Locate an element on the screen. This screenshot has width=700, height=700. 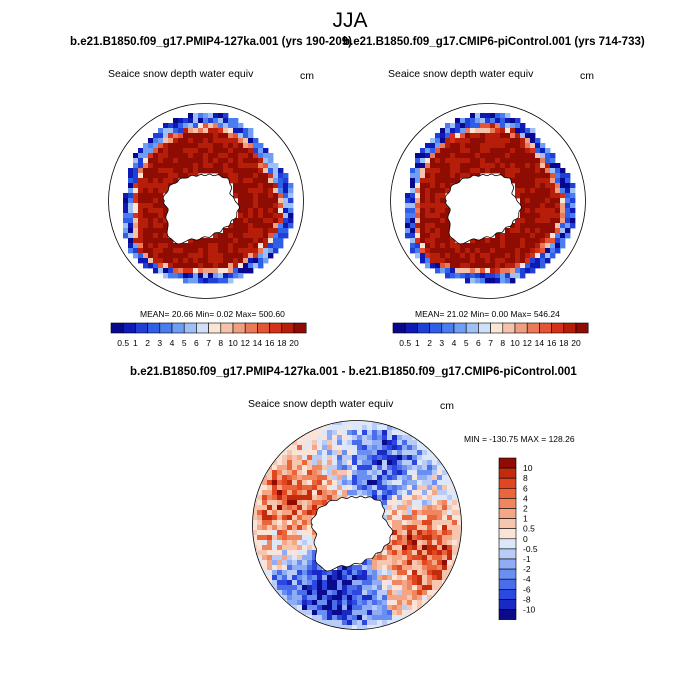
panel-diff-units: cm is located at coordinates (447, 406).